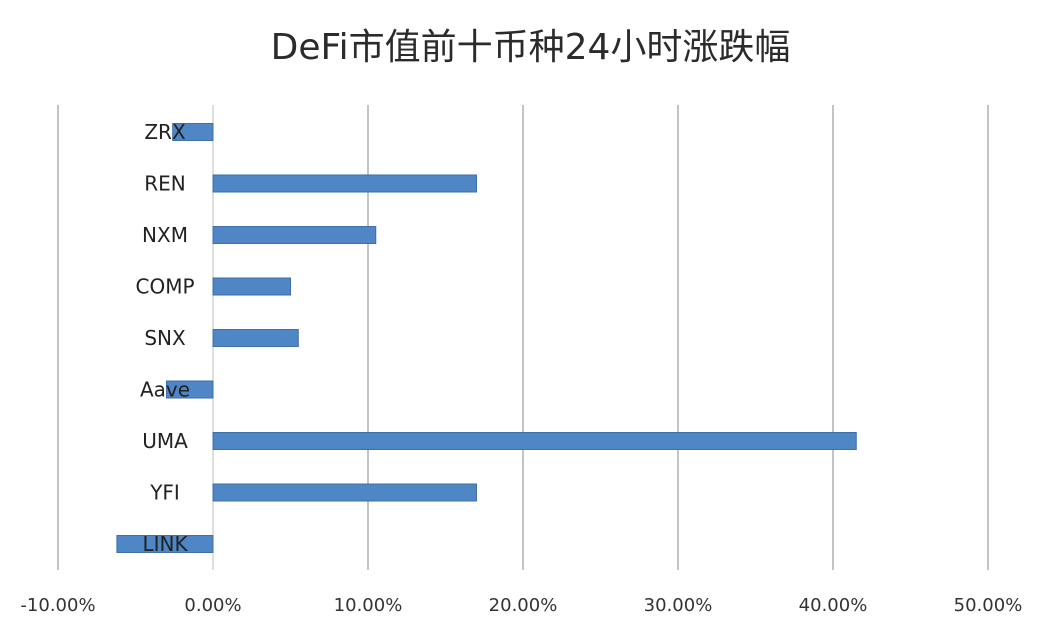 The width and height of the screenshot is (1061, 632). Describe the element at coordinates (193, 132) in the screenshot. I see `bar-zrx` at that location.